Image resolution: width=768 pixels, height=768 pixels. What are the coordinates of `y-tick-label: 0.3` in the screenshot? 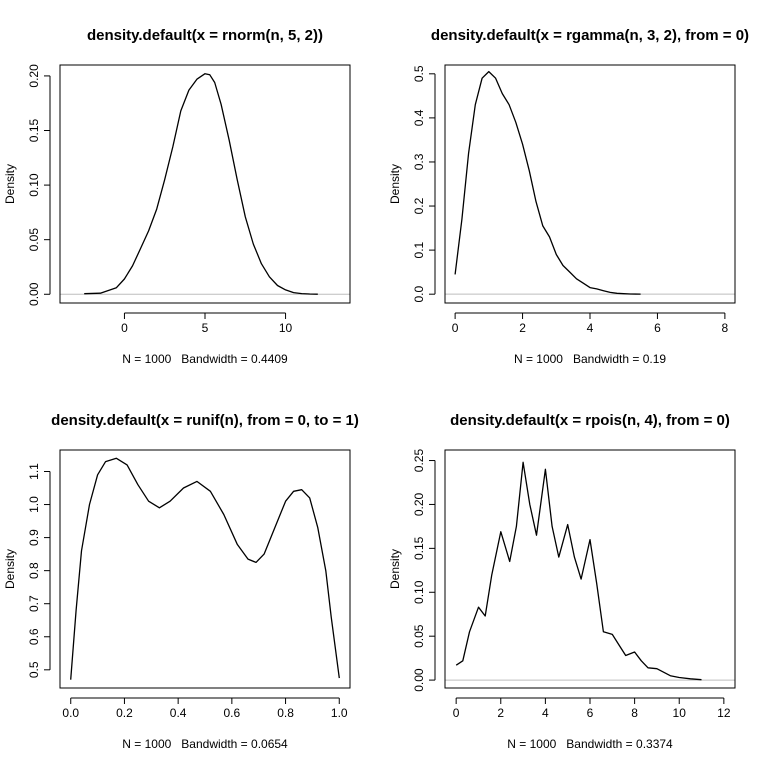 It's located at (419, 161).